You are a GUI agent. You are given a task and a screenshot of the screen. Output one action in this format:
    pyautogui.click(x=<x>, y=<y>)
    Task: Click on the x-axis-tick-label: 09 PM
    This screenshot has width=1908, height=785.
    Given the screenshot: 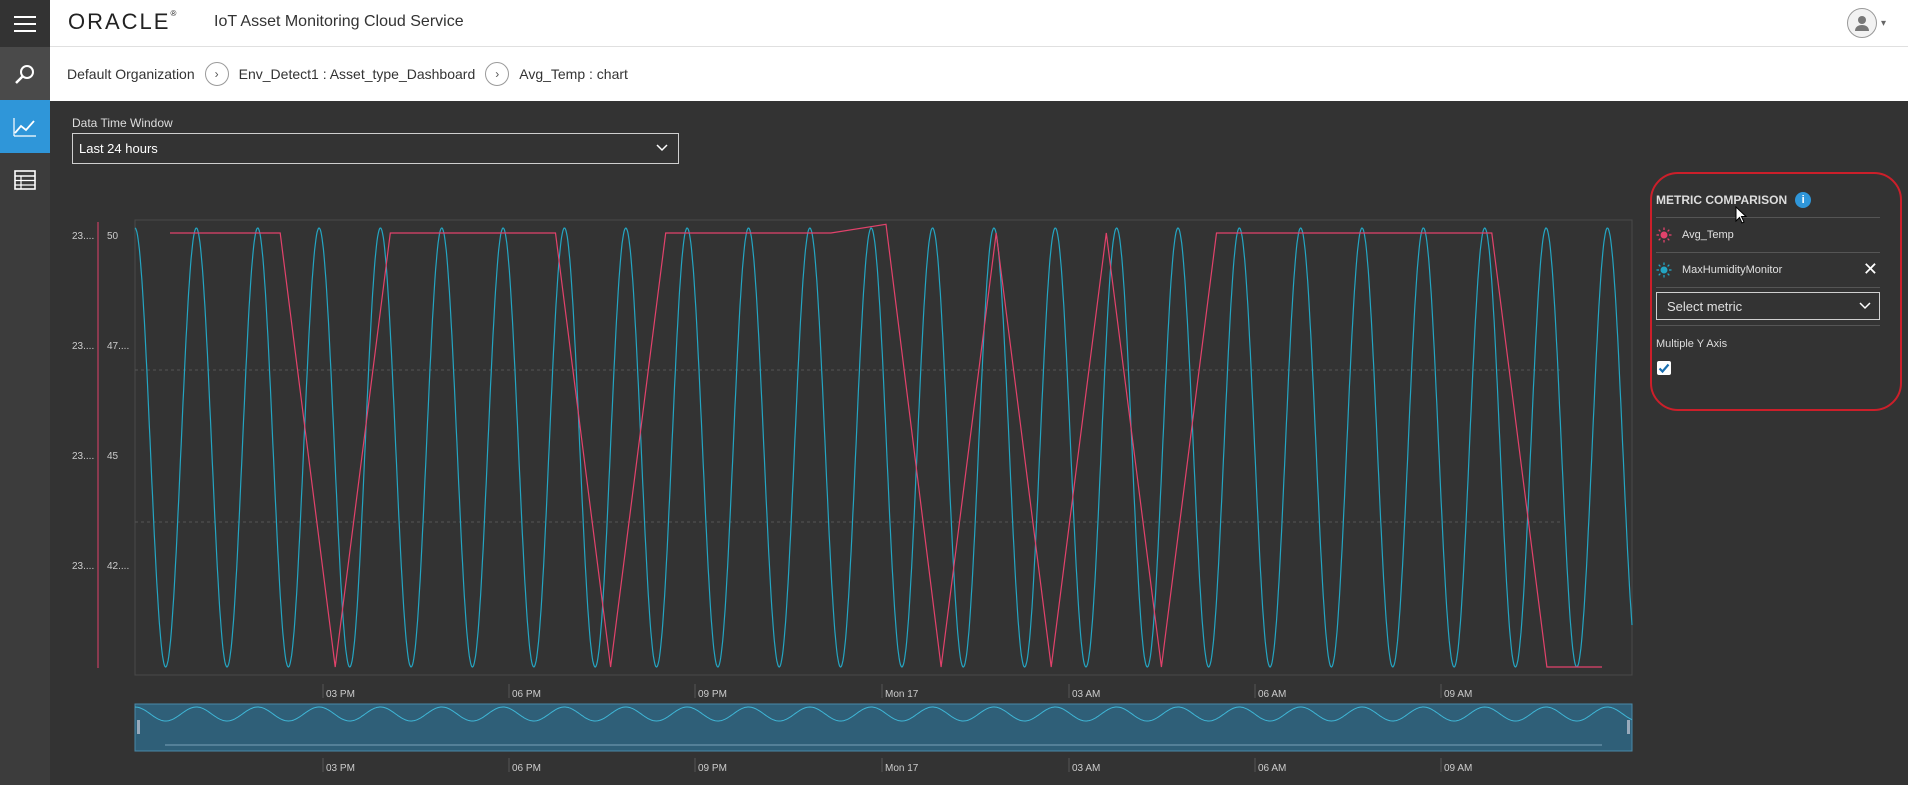 What is the action you would take?
    pyautogui.click(x=712, y=694)
    